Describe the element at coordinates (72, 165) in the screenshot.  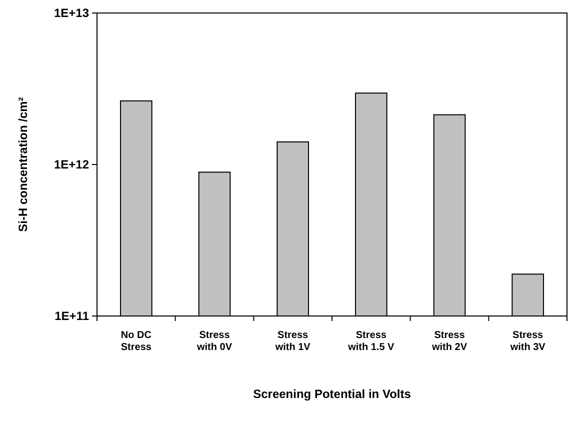
I see `y-tick-label: 1E+12` at that location.